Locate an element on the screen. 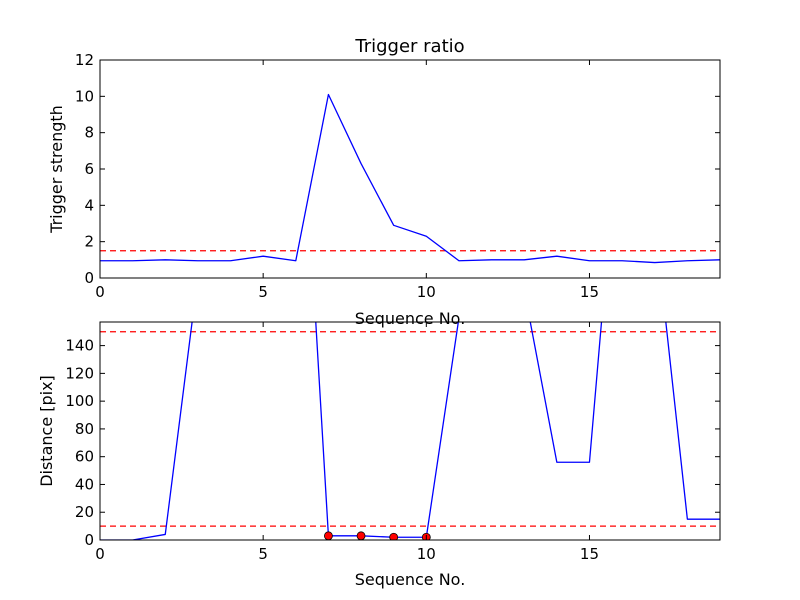 Image resolution: width=800 pixels, height=600 pixels. y-tick-label: 140 is located at coordinates (79, 346).